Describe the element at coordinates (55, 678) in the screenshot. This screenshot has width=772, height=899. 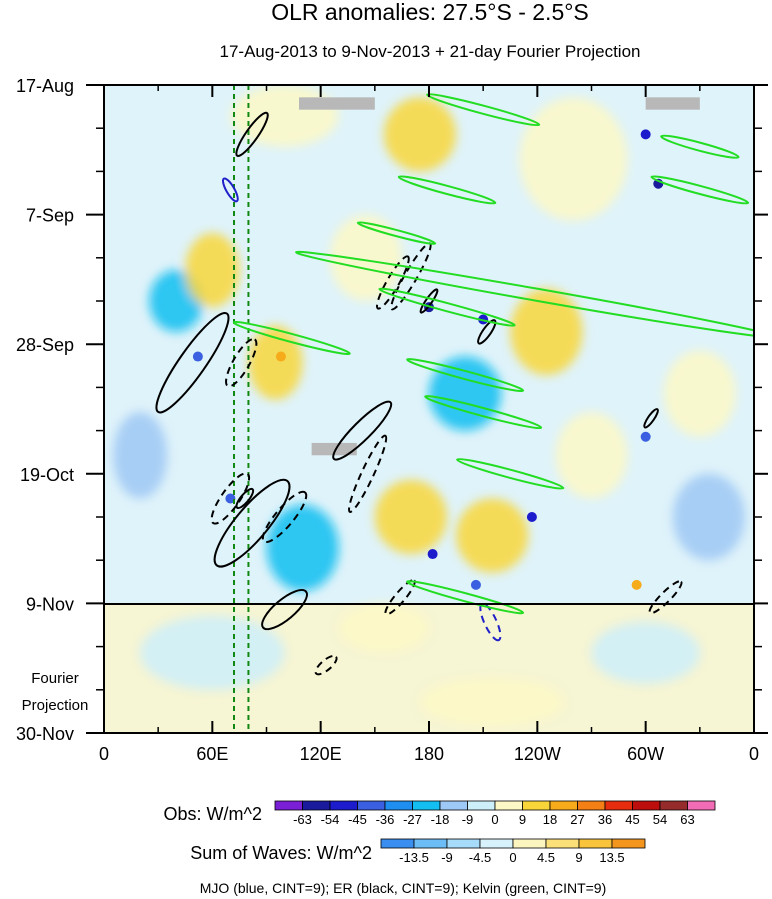
I see `projection-label-line1: Fourier` at that location.